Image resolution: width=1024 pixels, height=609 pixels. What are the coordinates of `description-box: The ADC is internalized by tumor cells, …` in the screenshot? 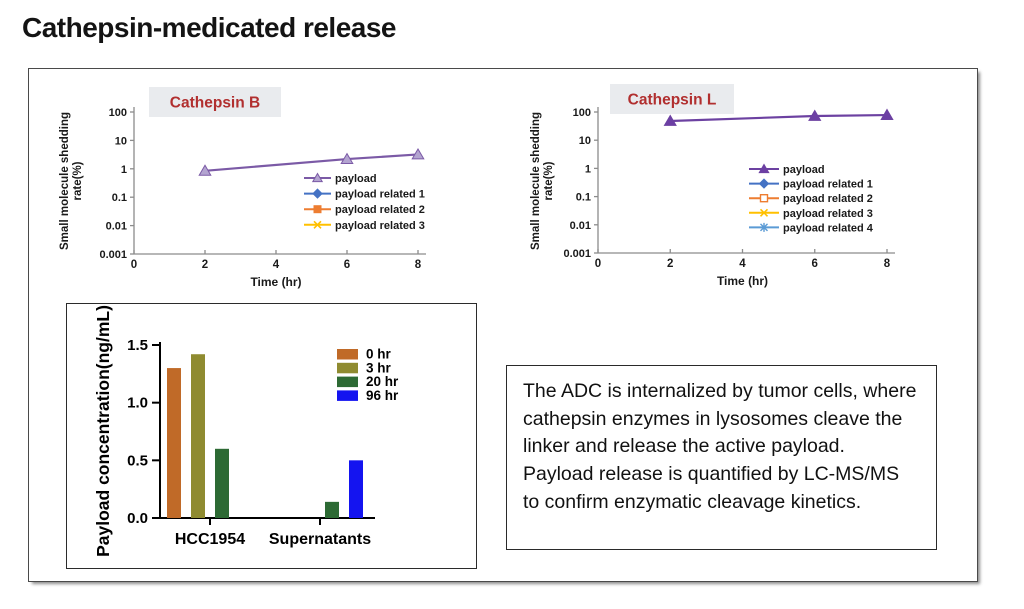 It's located at (721, 457).